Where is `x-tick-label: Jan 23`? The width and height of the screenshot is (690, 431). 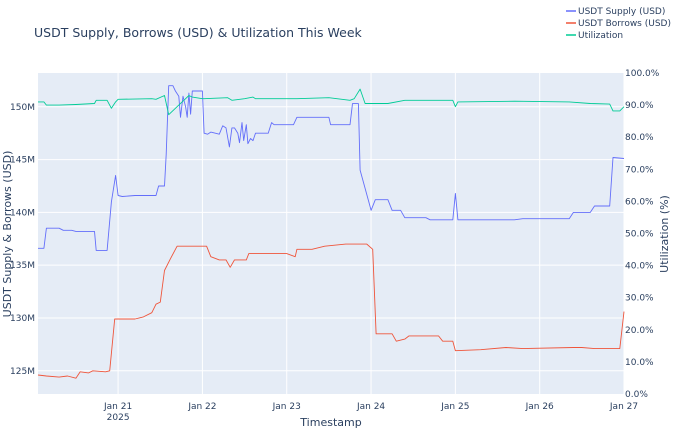
x-tick-label: Jan 23 is located at coordinates (286, 407).